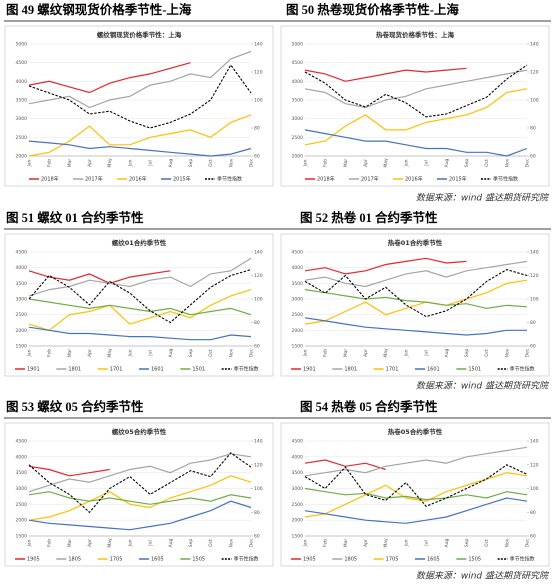  I want to click on figure-caption: 图 49 螺纹钢现货价格季节性-上海, so click(99, 9).